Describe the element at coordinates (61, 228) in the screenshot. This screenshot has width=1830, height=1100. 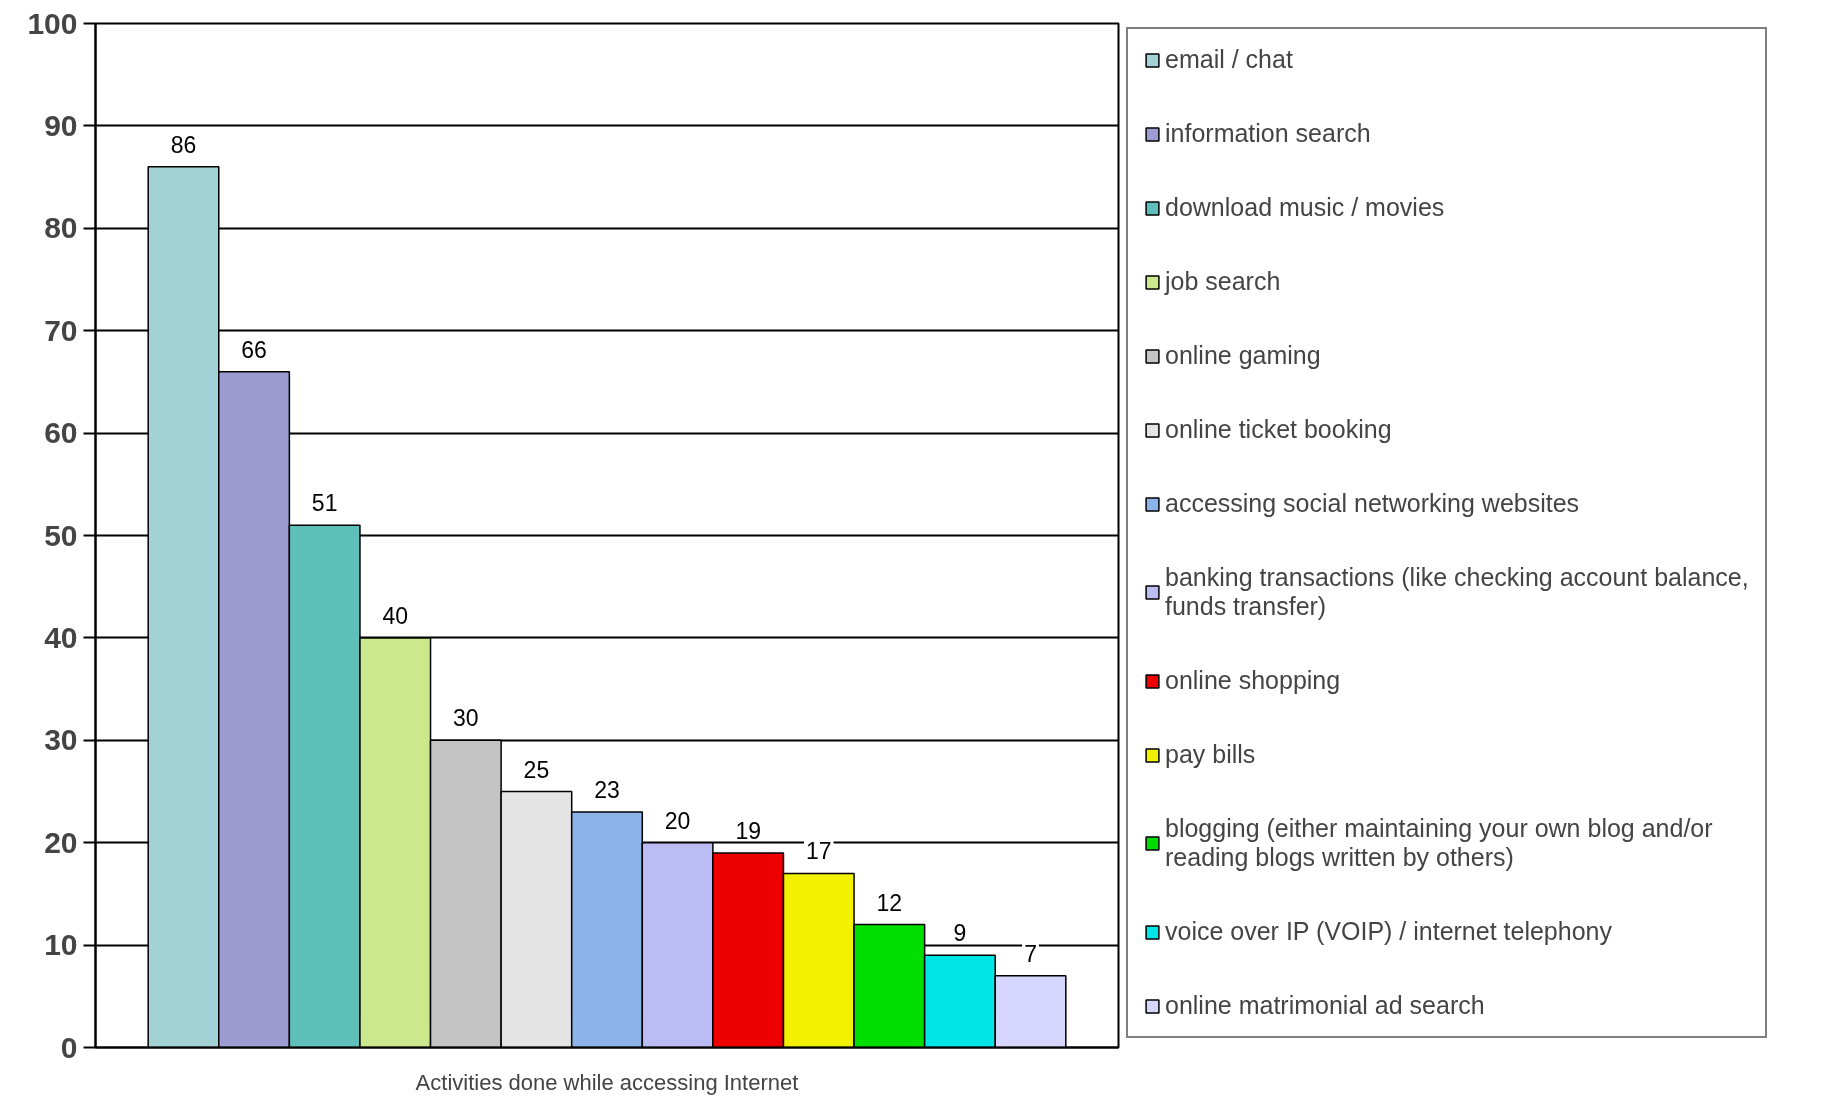
I see `y-tick-label: 80` at that location.